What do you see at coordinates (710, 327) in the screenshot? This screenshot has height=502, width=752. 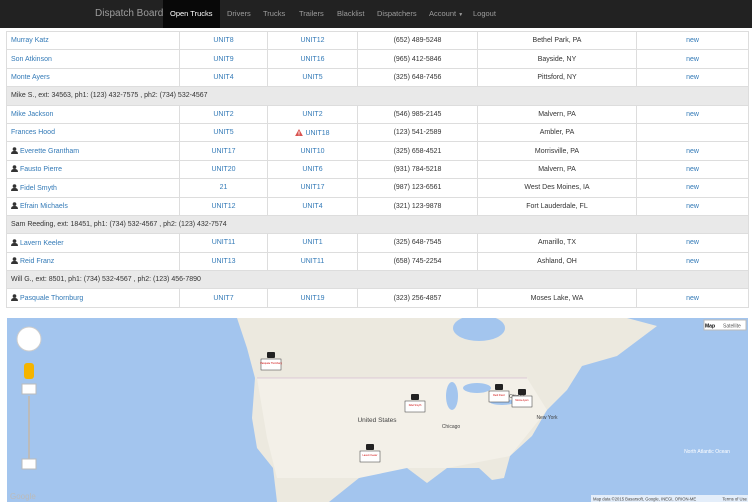 I see `map-type: Map` at bounding box center [710, 327].